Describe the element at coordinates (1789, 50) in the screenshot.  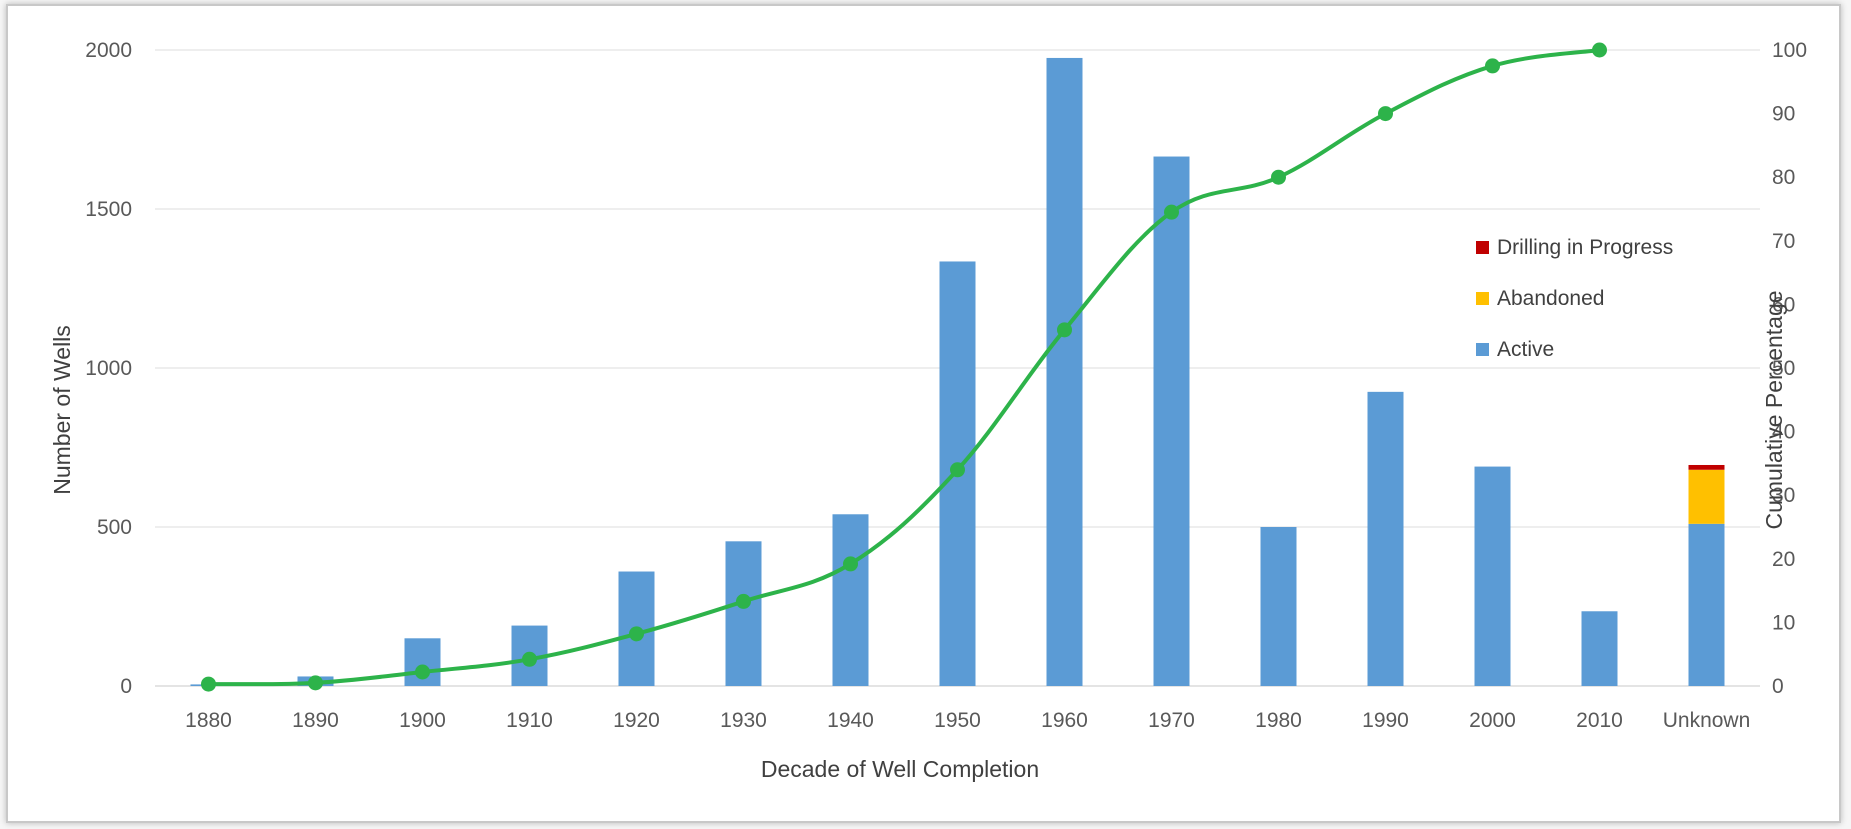
I see `y2-tick-label-100: 100` at that location.